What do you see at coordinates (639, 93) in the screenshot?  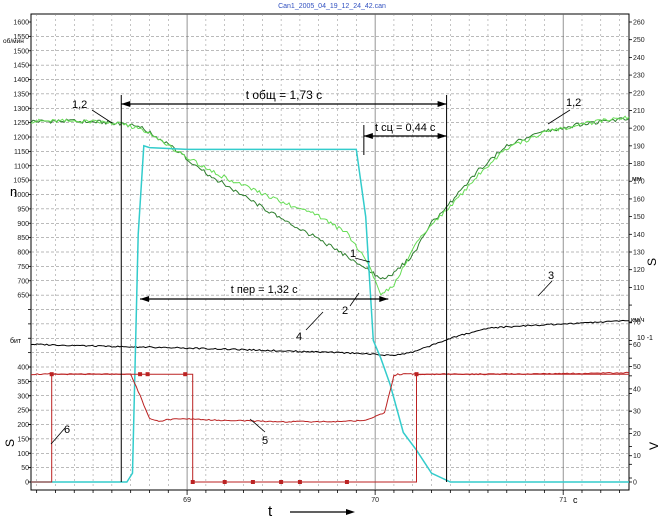 I see `tick-label: 220` at bounding box center [639, 93].